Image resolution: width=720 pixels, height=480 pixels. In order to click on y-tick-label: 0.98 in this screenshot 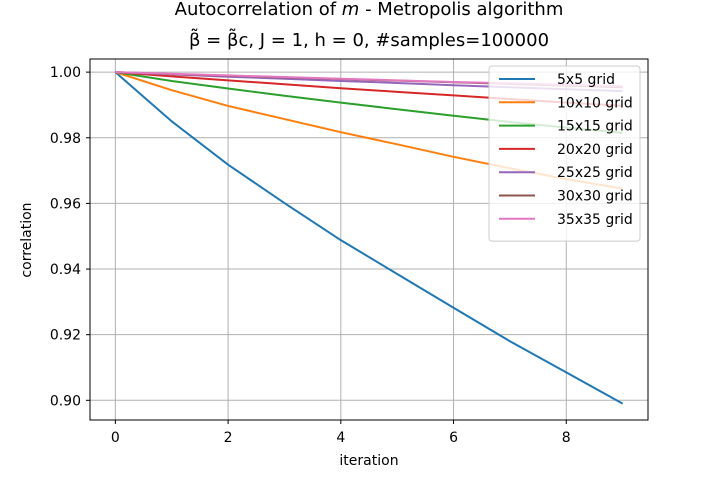, I will do `click(65, 139)`.